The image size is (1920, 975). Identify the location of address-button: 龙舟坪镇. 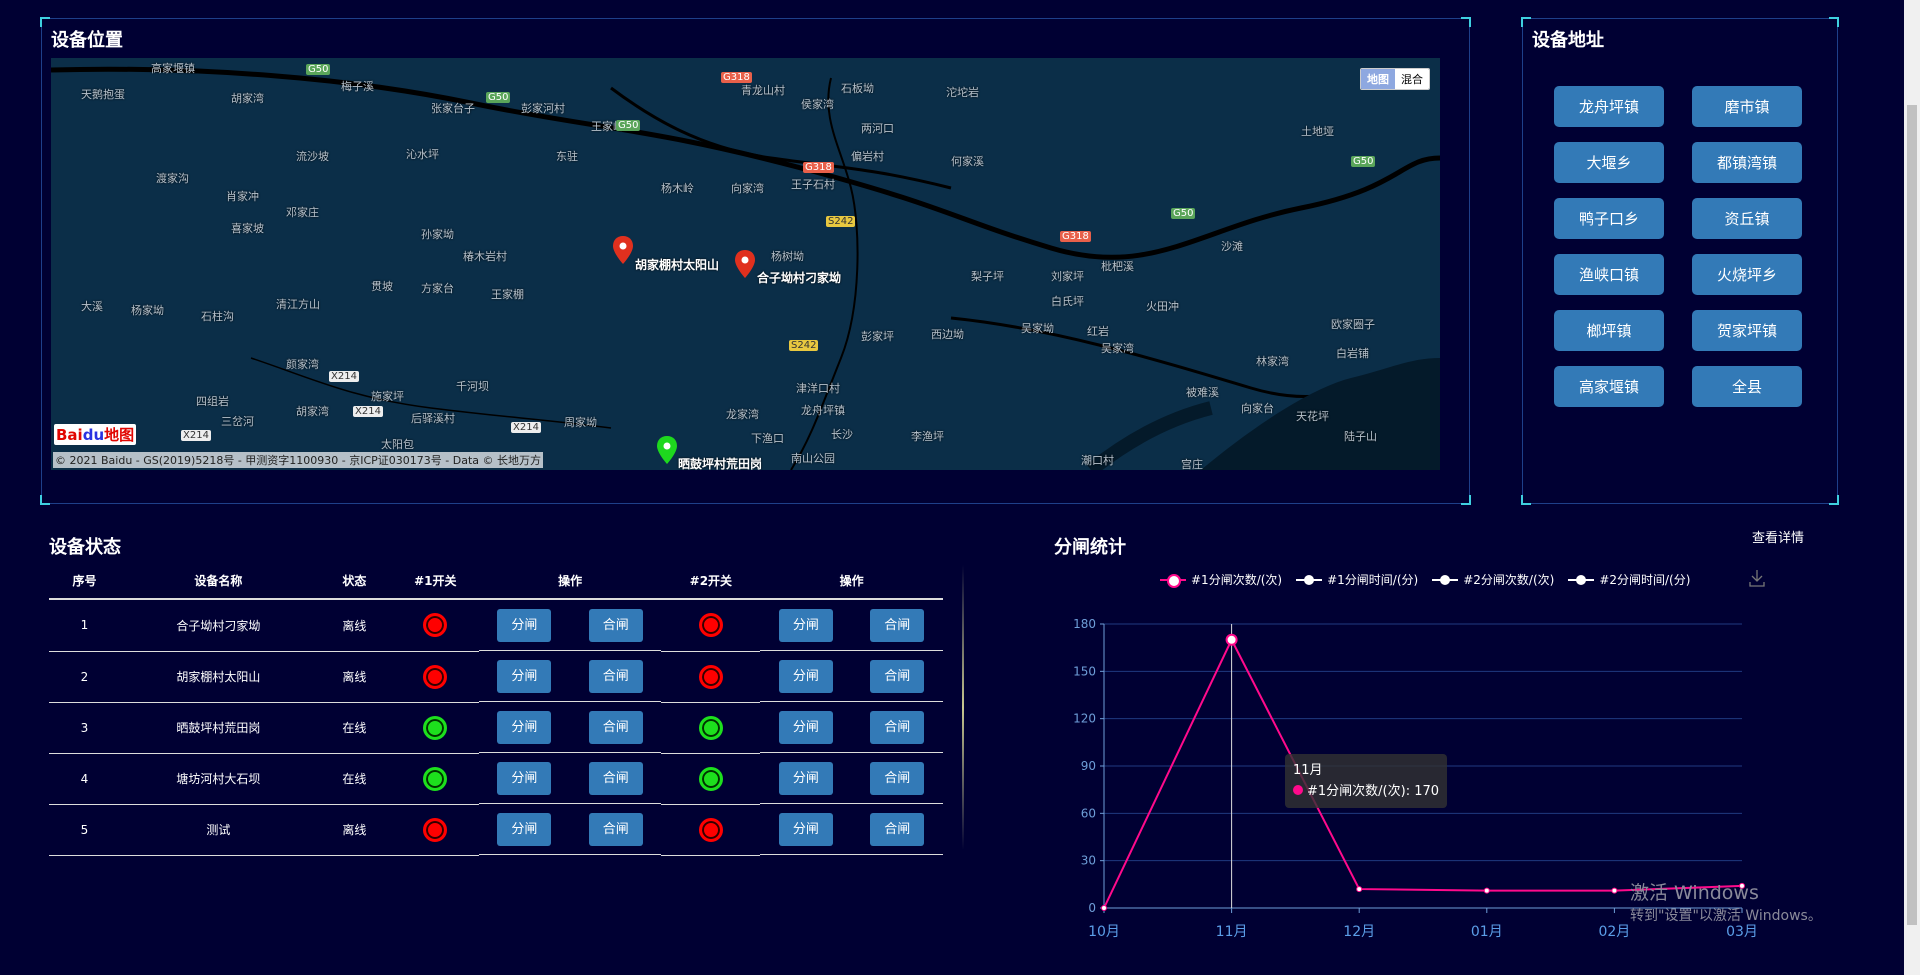
(1609, 106).